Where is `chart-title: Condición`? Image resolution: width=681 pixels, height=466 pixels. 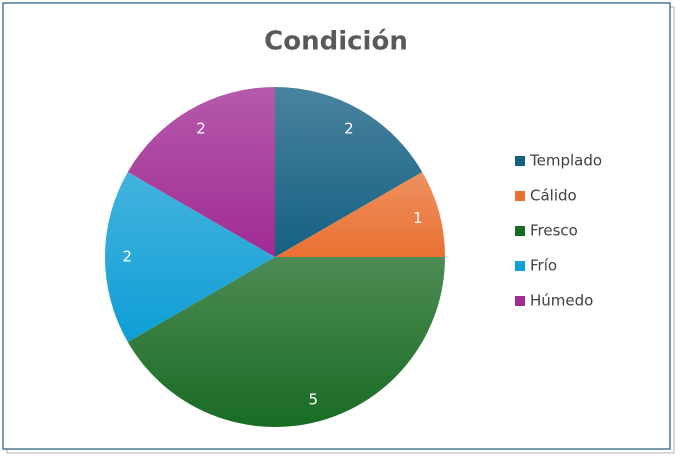 chart-title: Condición is located at coordinates (336, 42).